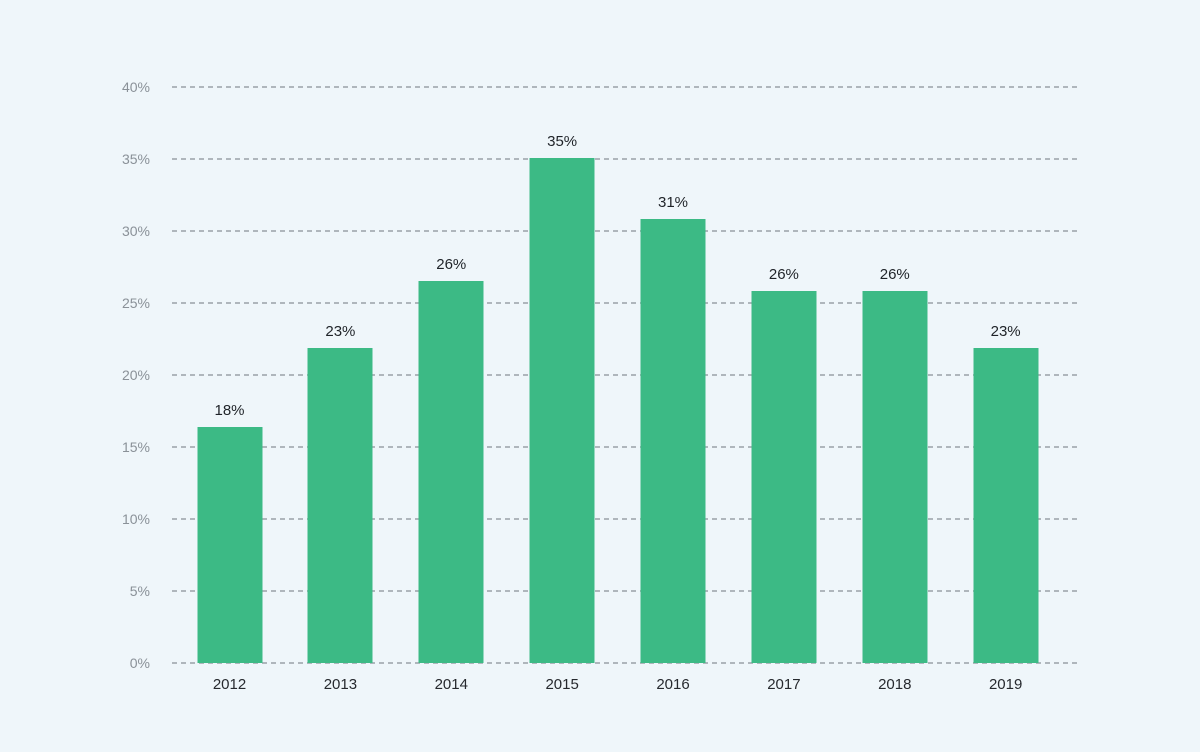 Image resolution: width=1200 pixels, height=752 pixels. I want to click on bar-value-label: 35%, so click(562, 141).